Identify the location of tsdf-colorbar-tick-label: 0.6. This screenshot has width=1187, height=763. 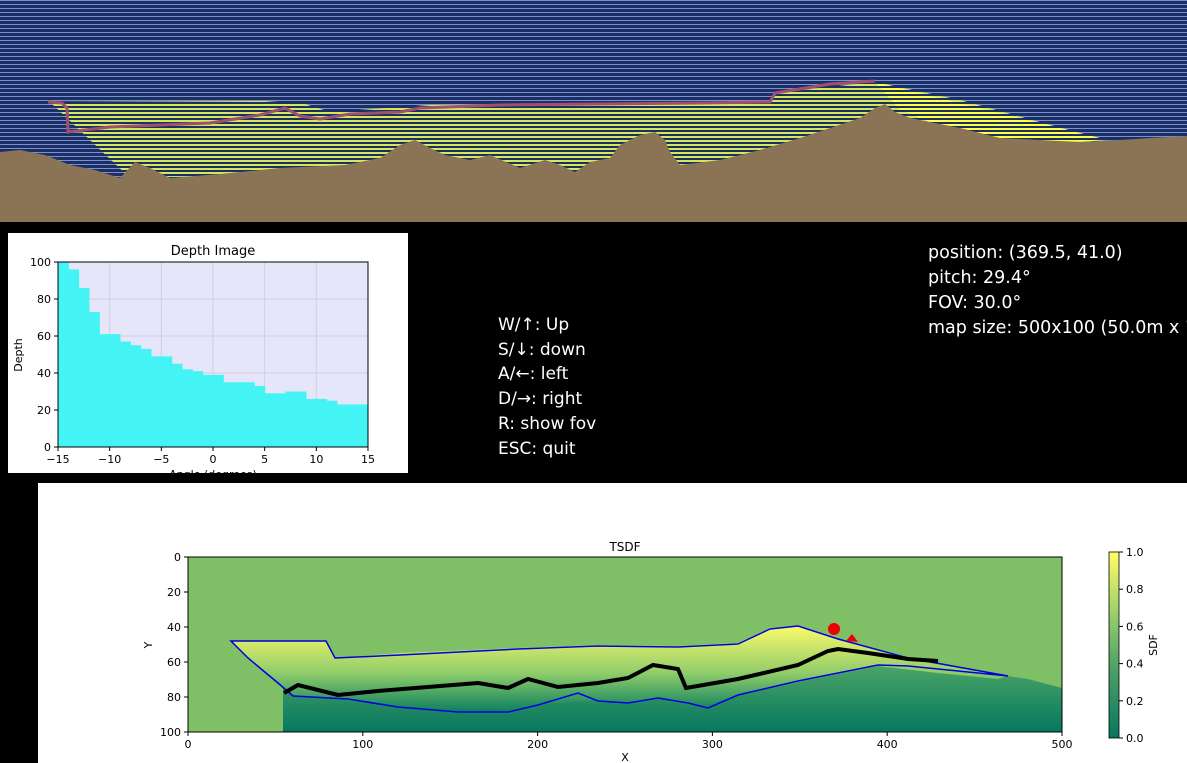
(1135, 626).